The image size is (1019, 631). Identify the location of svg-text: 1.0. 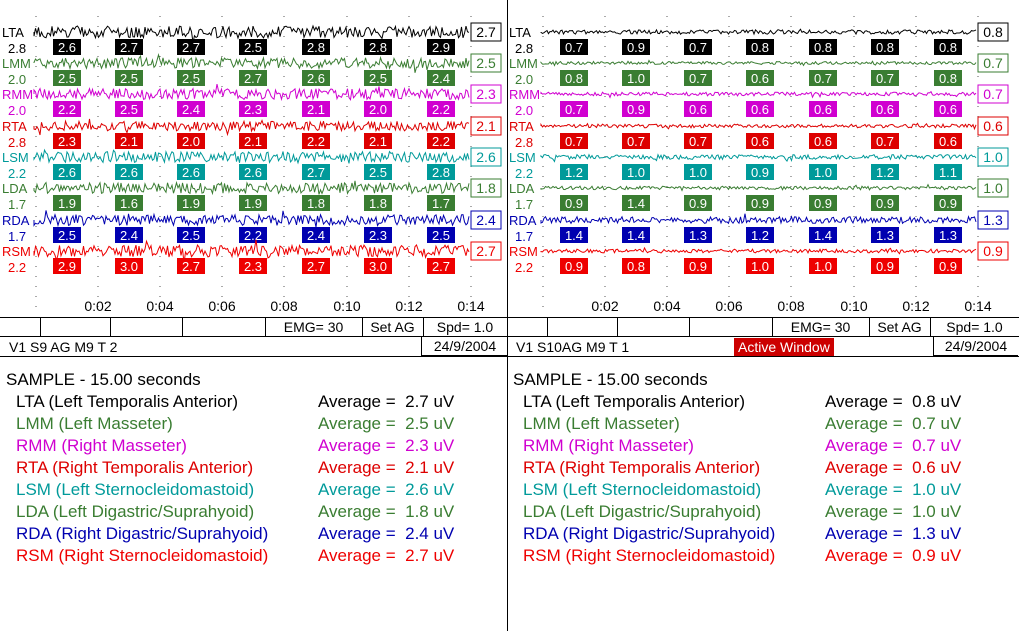
(993, 188).